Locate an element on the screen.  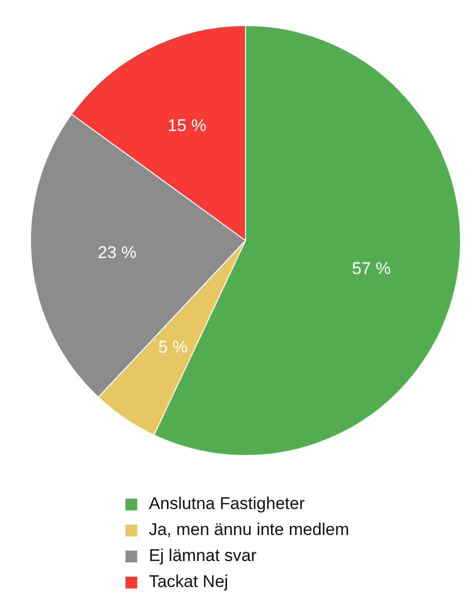
data-label: 5 % is located at coordinates (173, 347).